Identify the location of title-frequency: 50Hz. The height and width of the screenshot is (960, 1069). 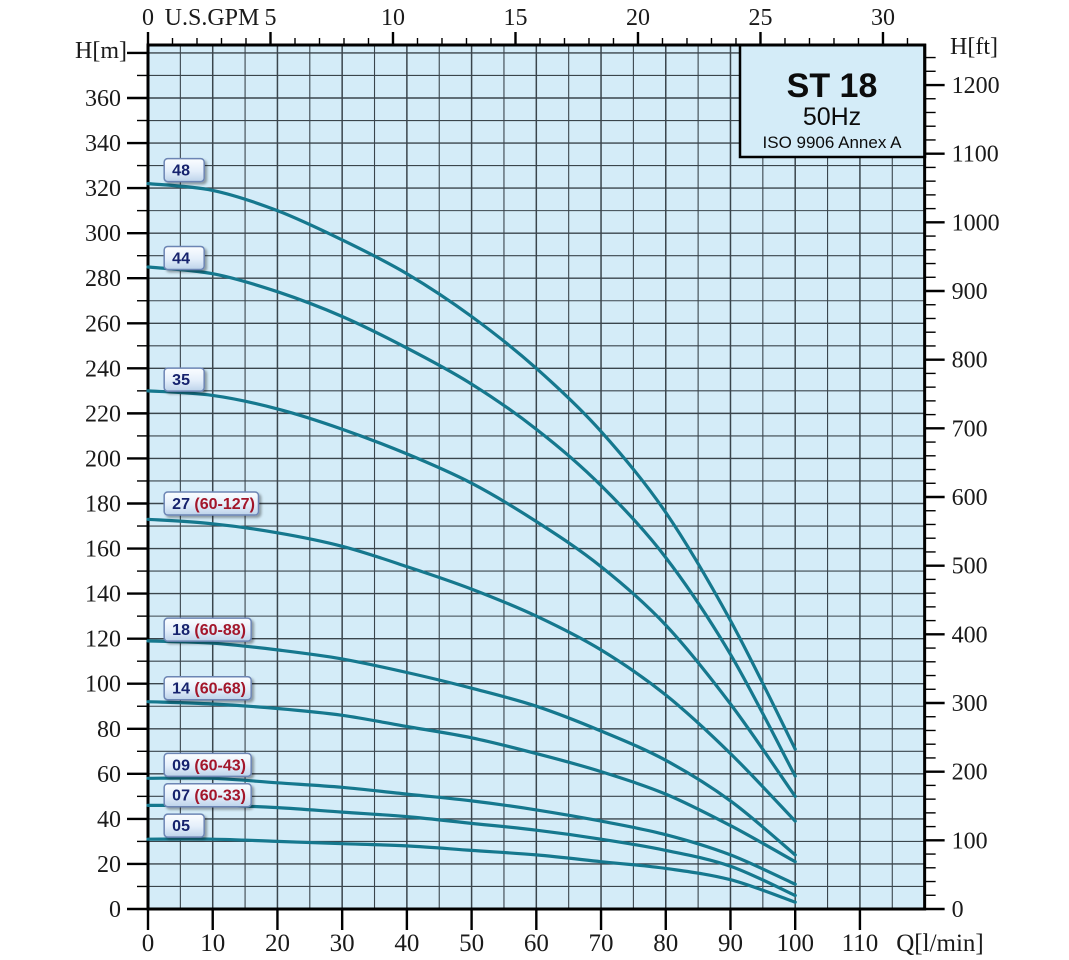
(832, 117).